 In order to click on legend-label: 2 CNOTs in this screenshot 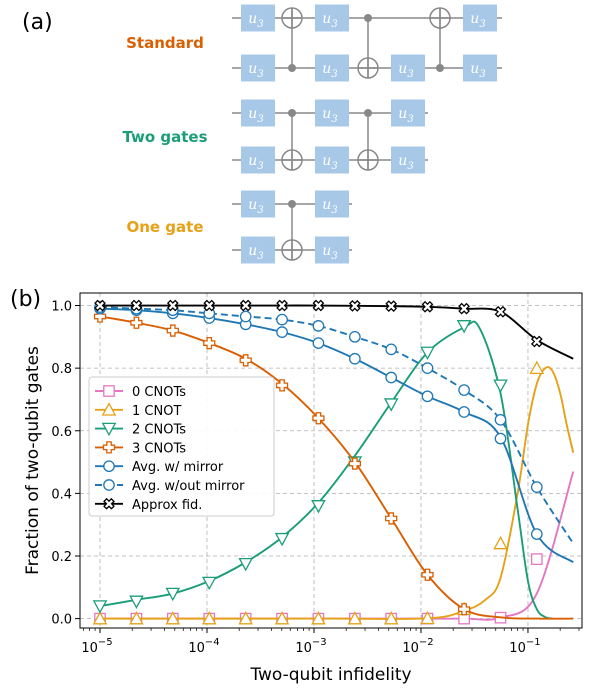, I will do `click(159, 430)`.